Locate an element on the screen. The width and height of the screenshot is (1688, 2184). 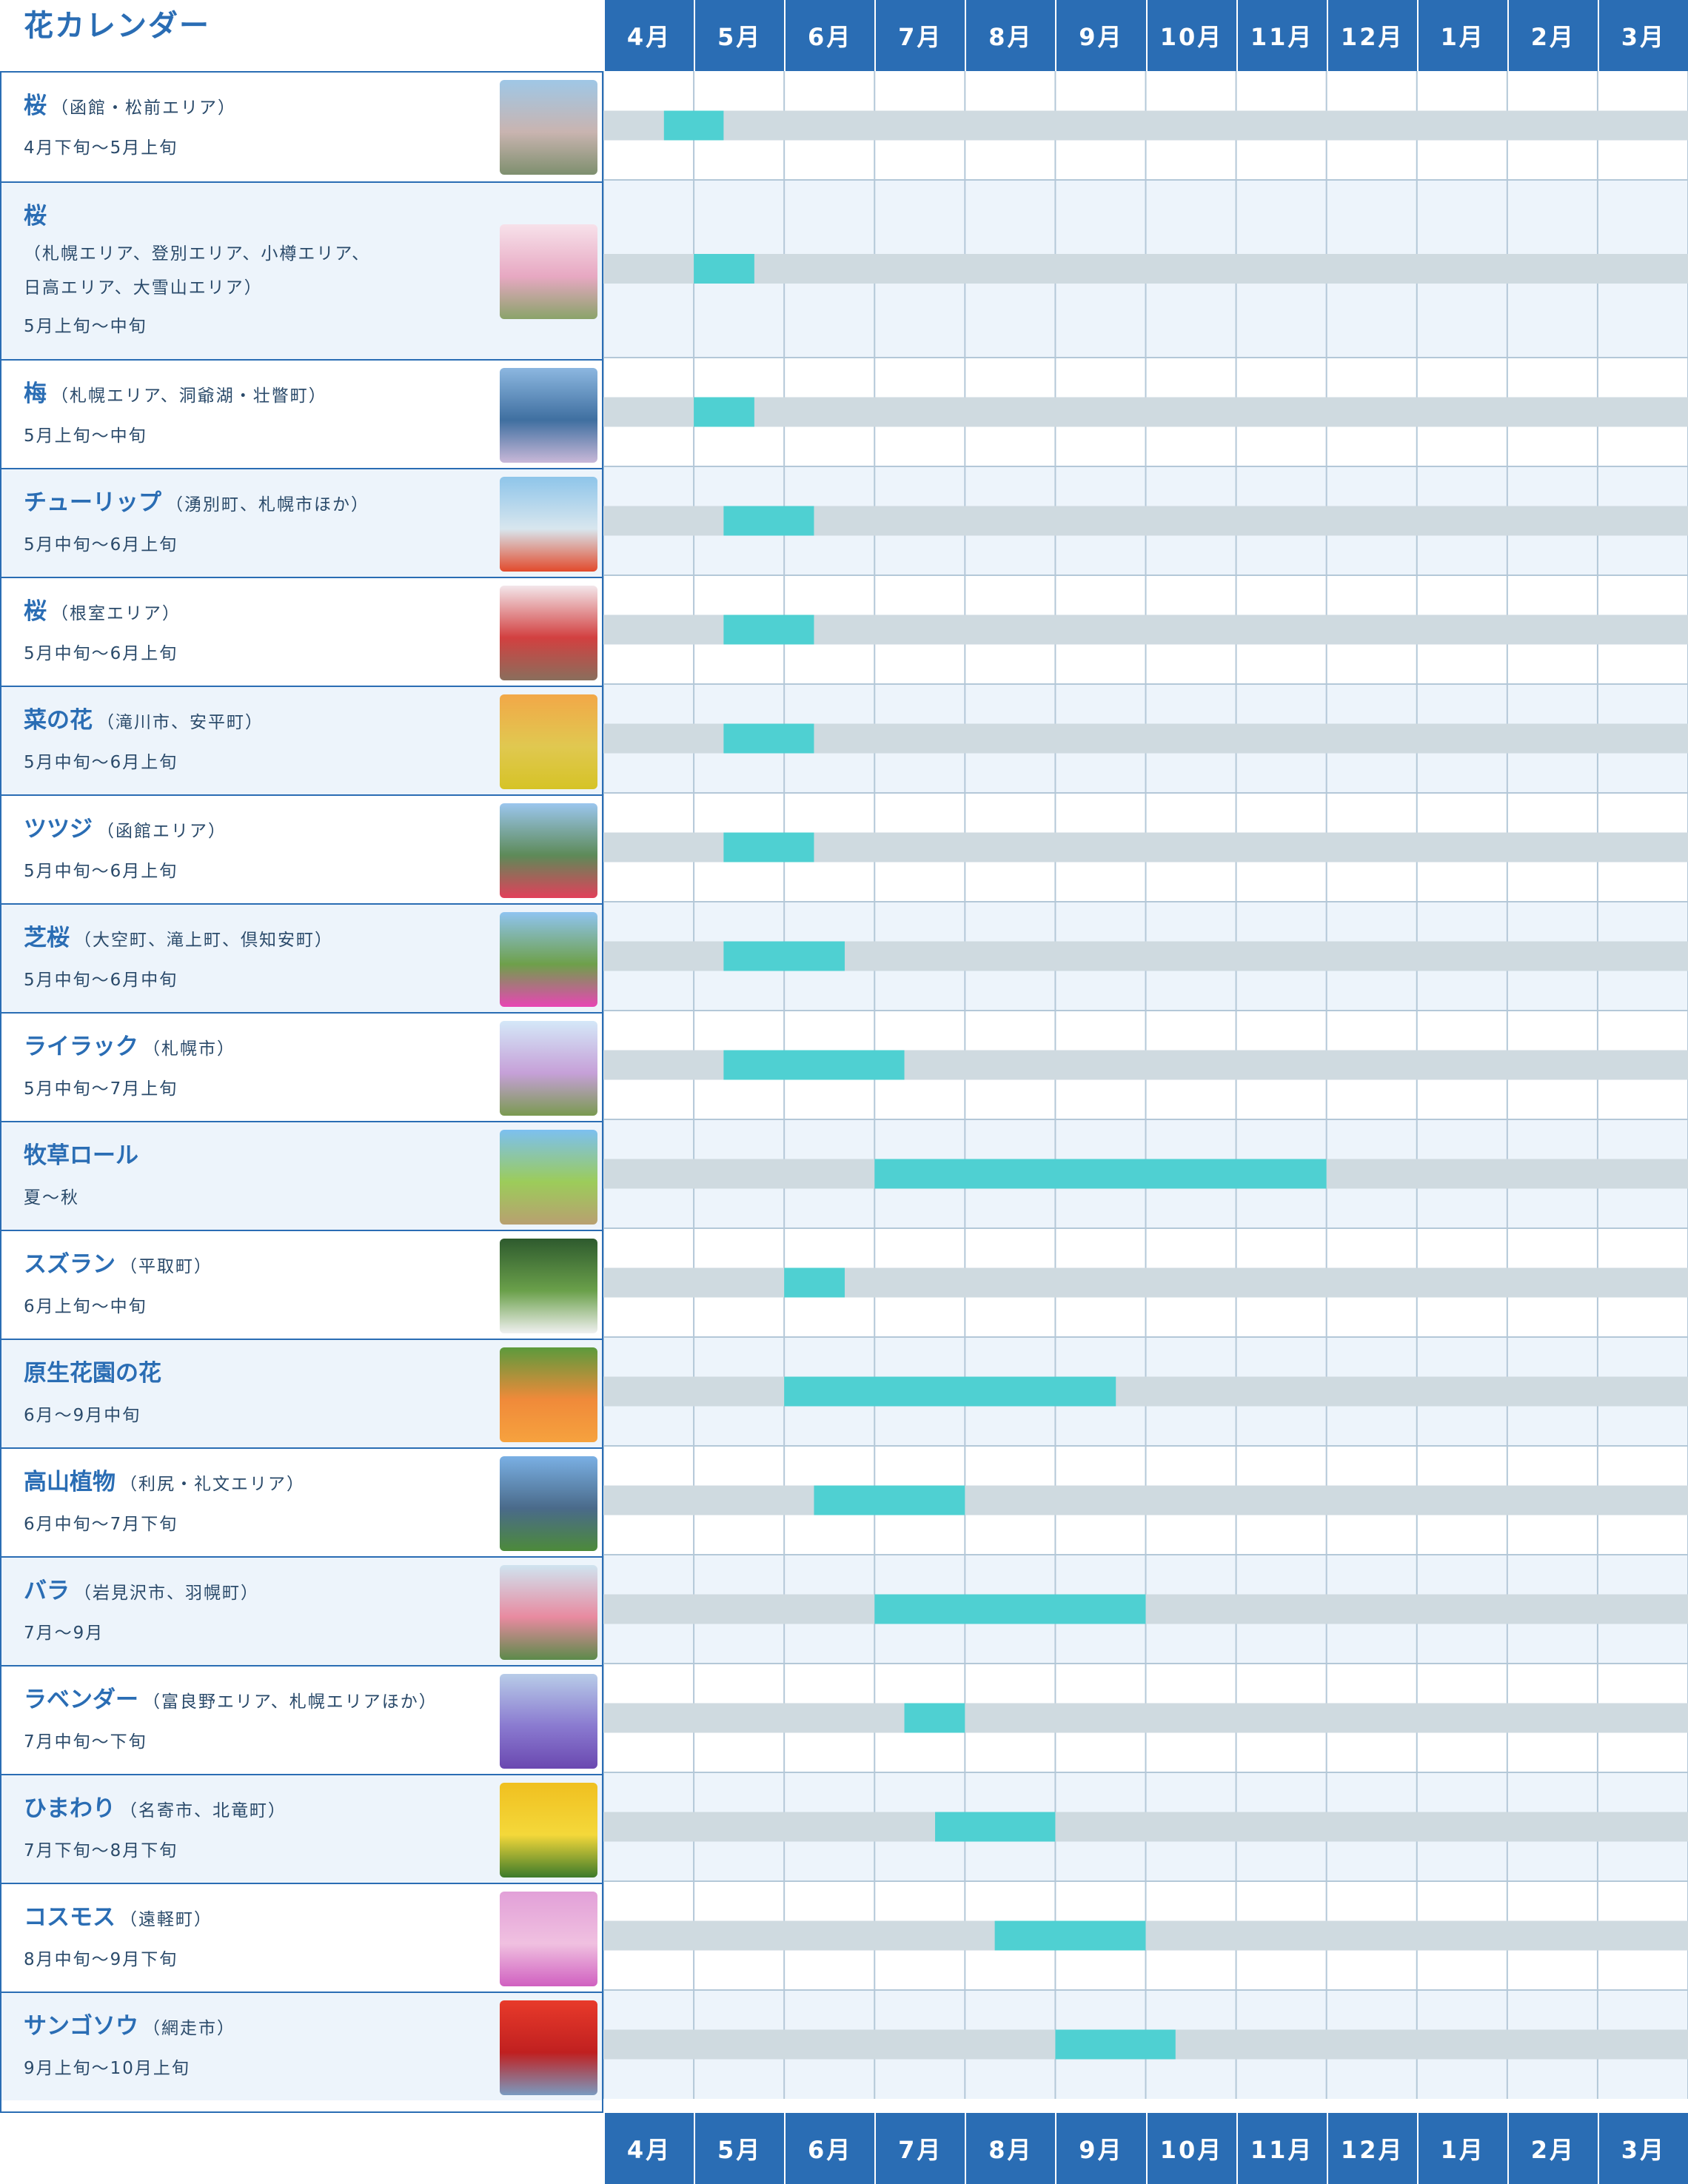
footer-month-12: 3月 is located at coordinates (1642, 2148).